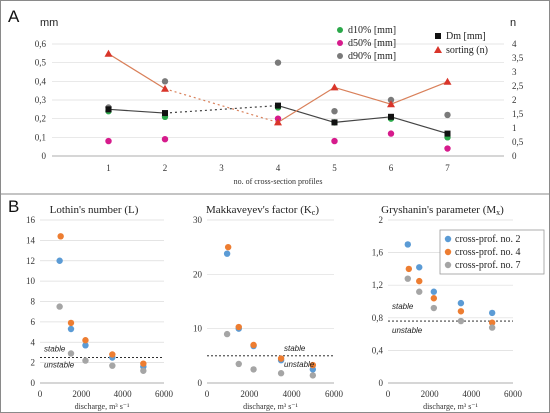 Image resolution: width=550 pixels, height=413 pixels. What do you see at coordinates (372, 30) in the screenshot?
I see `legend-label: d10% [mm]` at bounding box center [372, 30].